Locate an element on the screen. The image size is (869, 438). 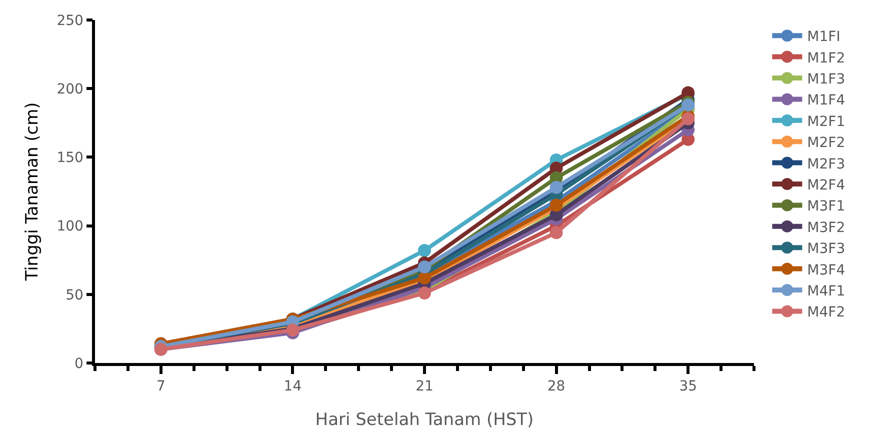
x-tick-label: 28 is located at coordinates (556, 386).